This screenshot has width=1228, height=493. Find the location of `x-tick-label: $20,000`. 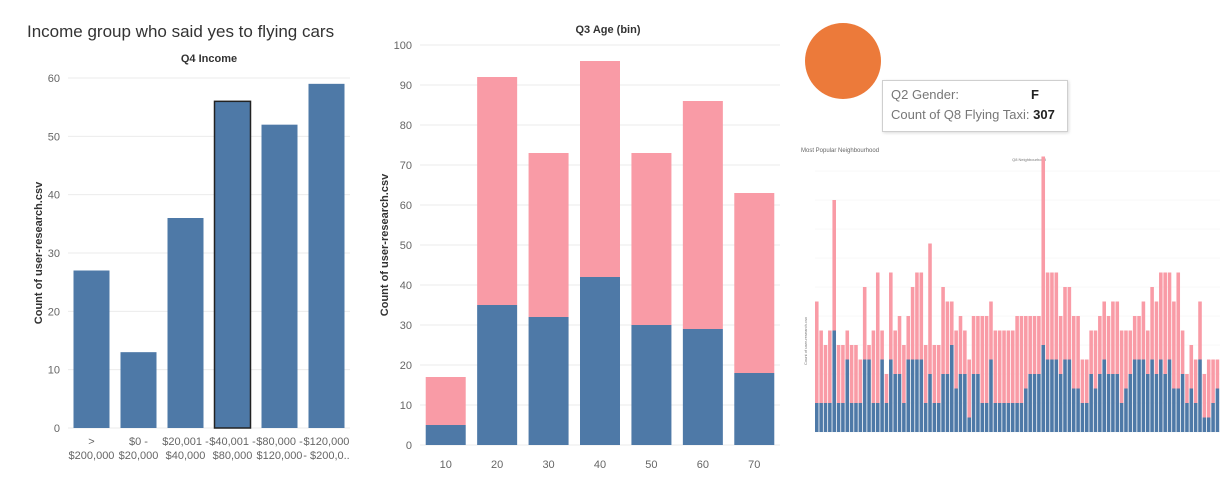

x-tick-label: $20,000 is located at coordinates (139, 456).